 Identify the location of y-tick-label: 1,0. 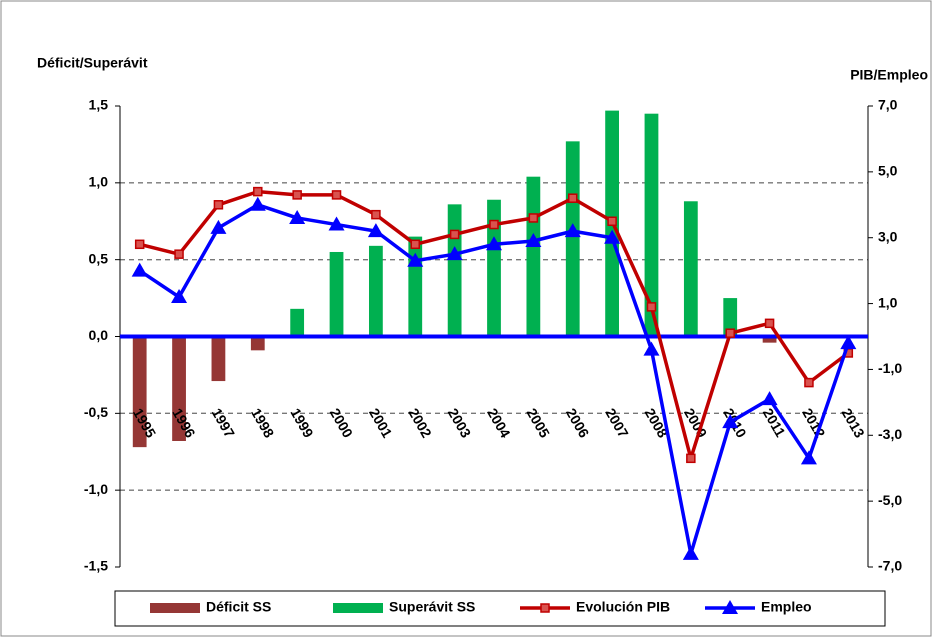
(99, 182).